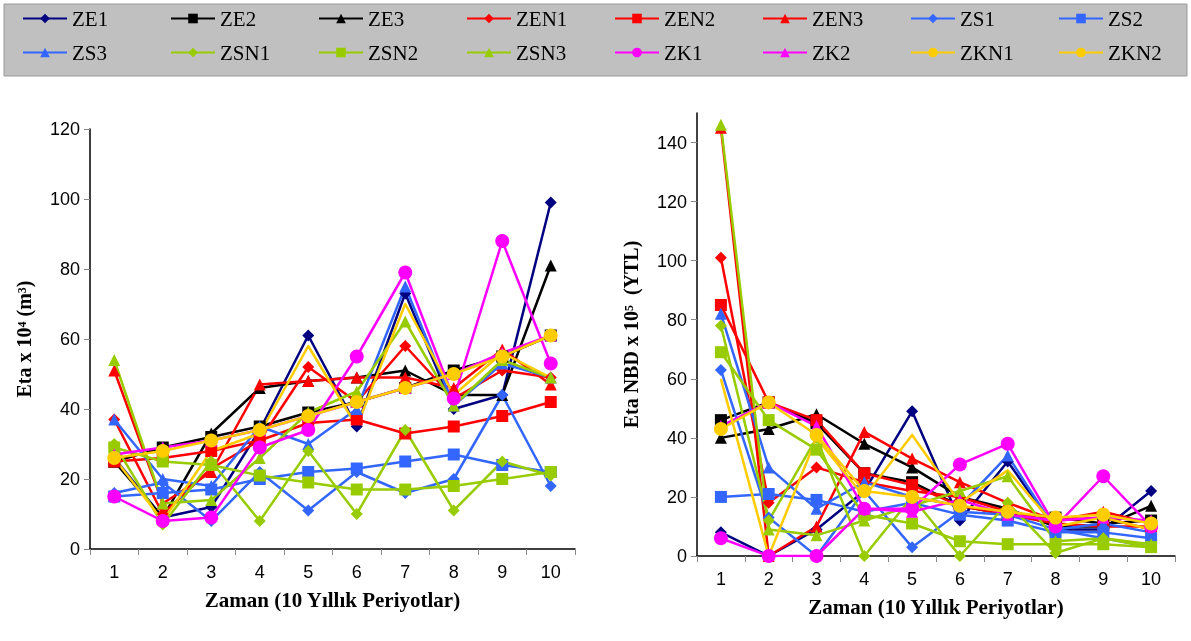 Image resolution: width=1191 pixels, height=641 pixels. Describe the element at coordinates (671, 142) in the screenshot. I see `y-tick-label: 140` at that location.